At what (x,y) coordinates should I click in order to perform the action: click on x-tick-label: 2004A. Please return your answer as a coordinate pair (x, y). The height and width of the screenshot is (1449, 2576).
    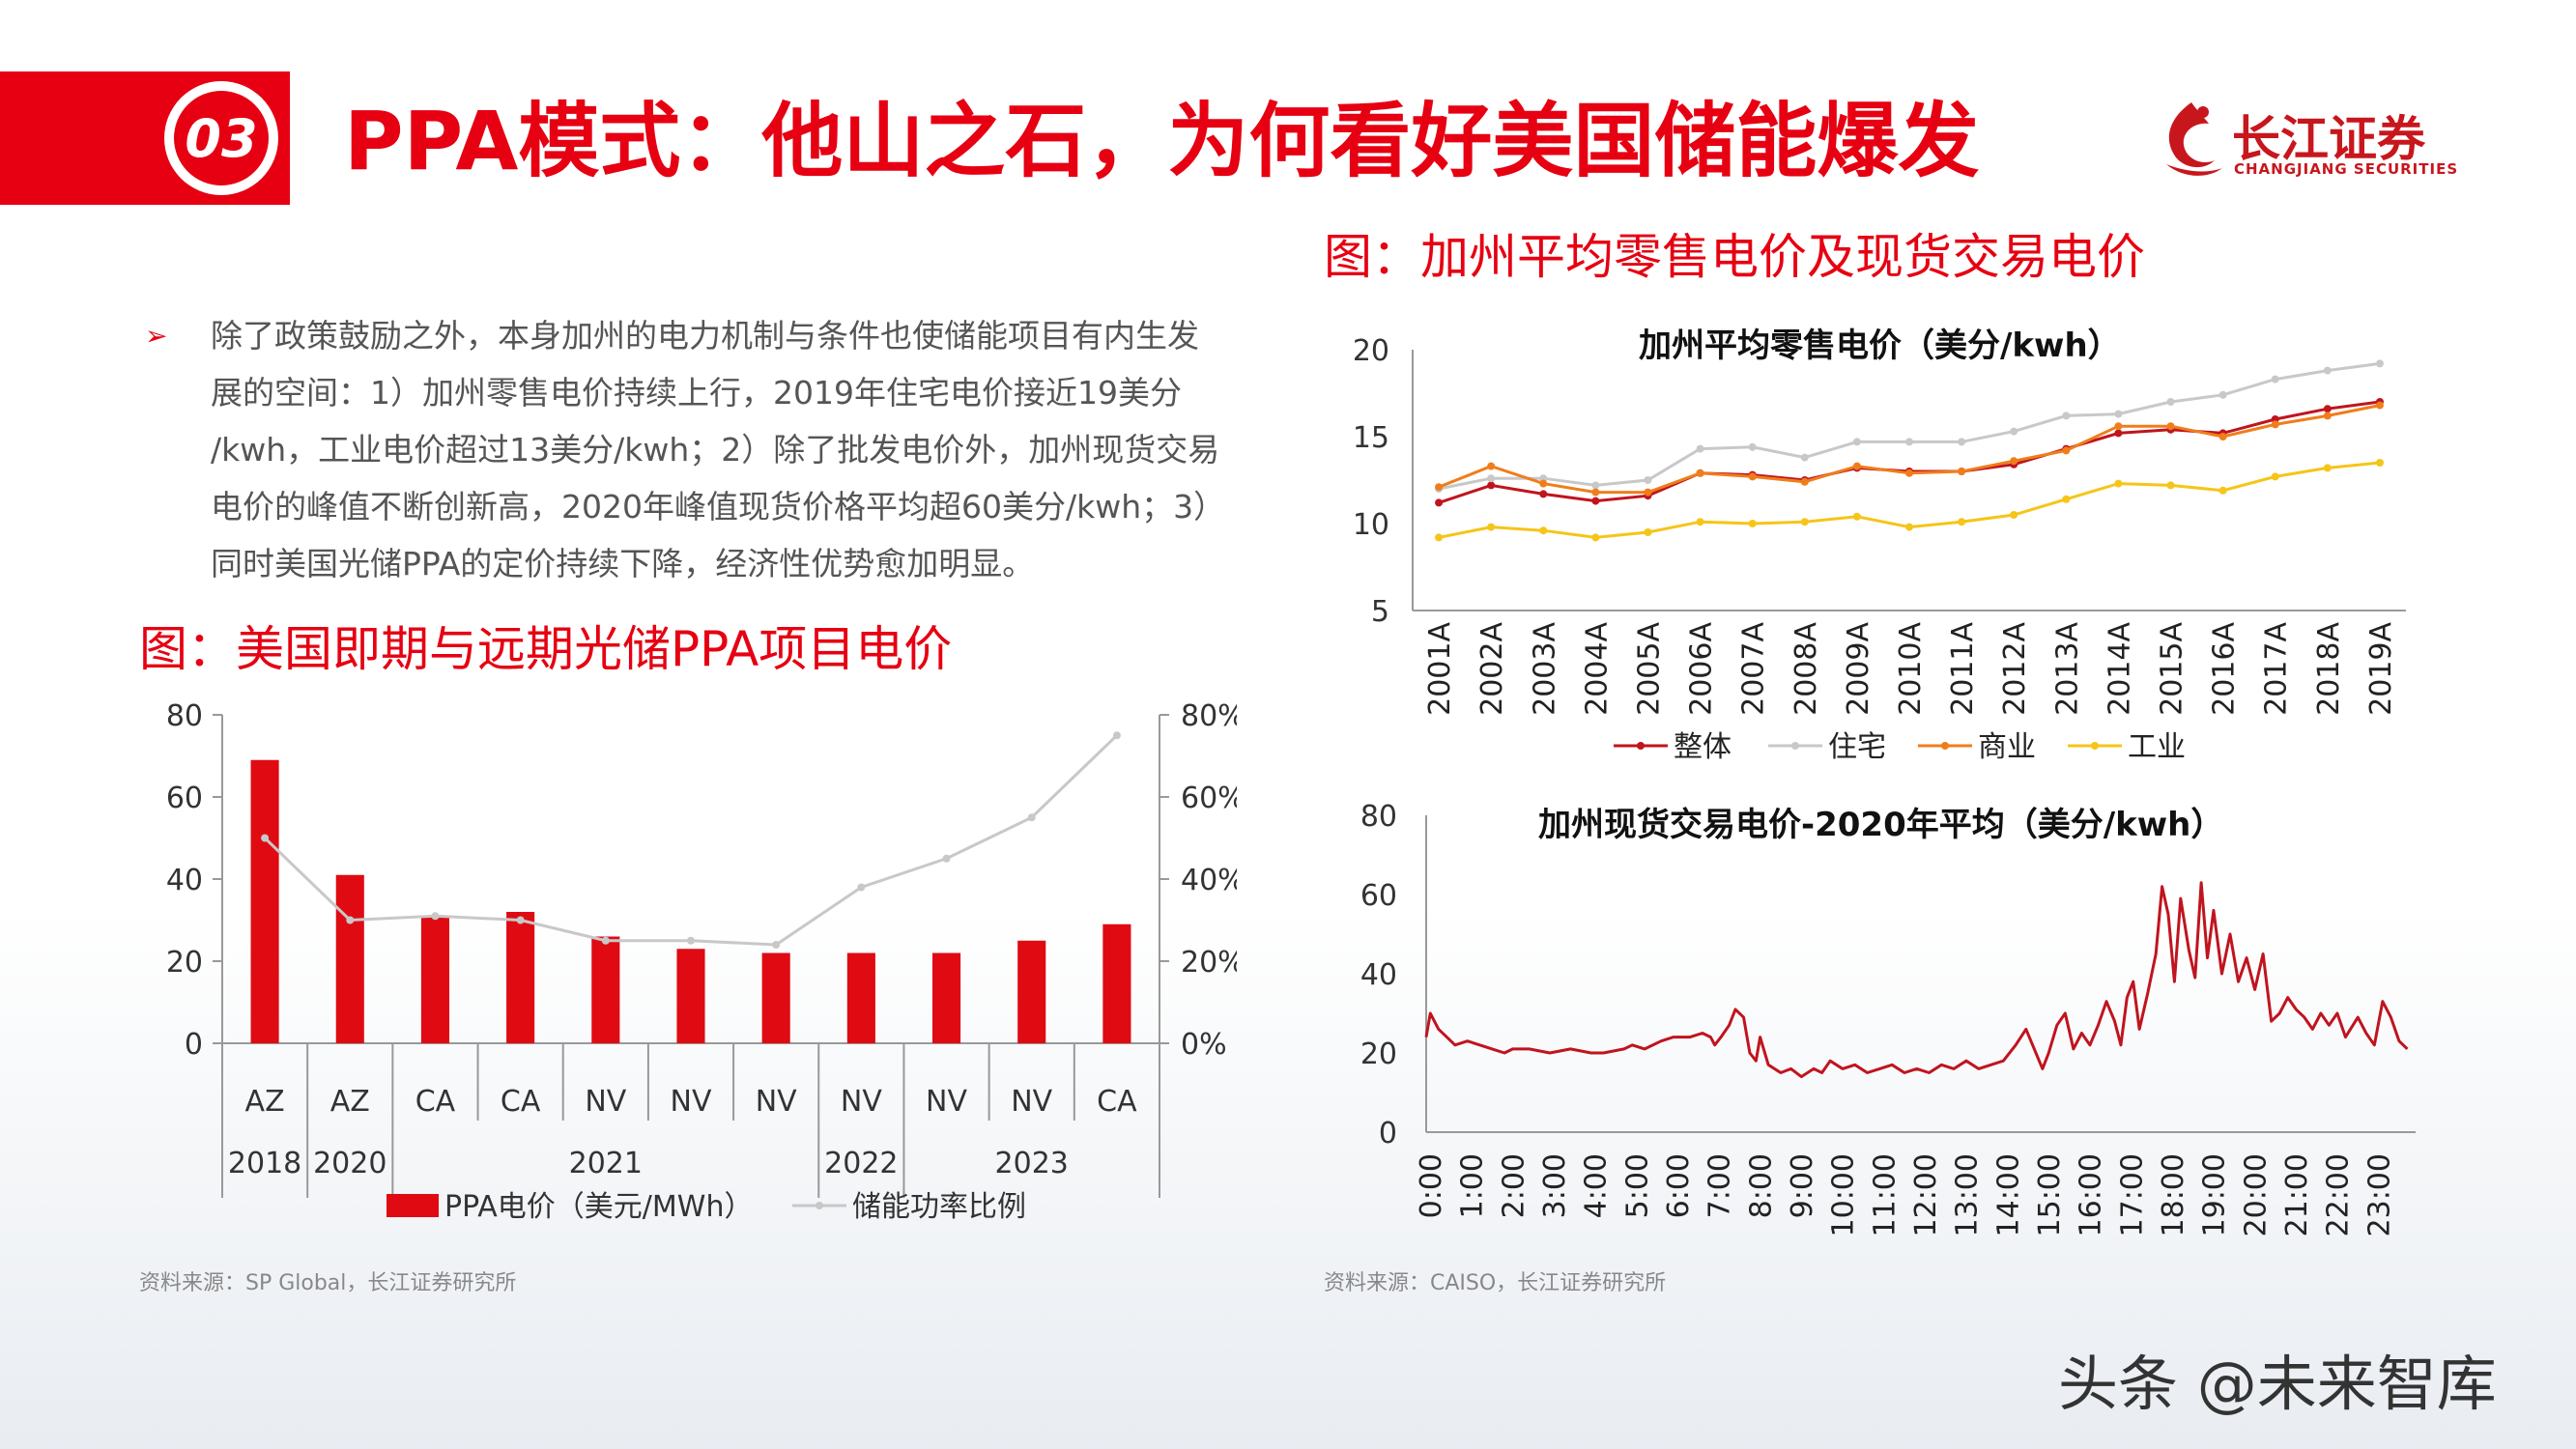
    Looking at the image, I should click on (1597, 669).